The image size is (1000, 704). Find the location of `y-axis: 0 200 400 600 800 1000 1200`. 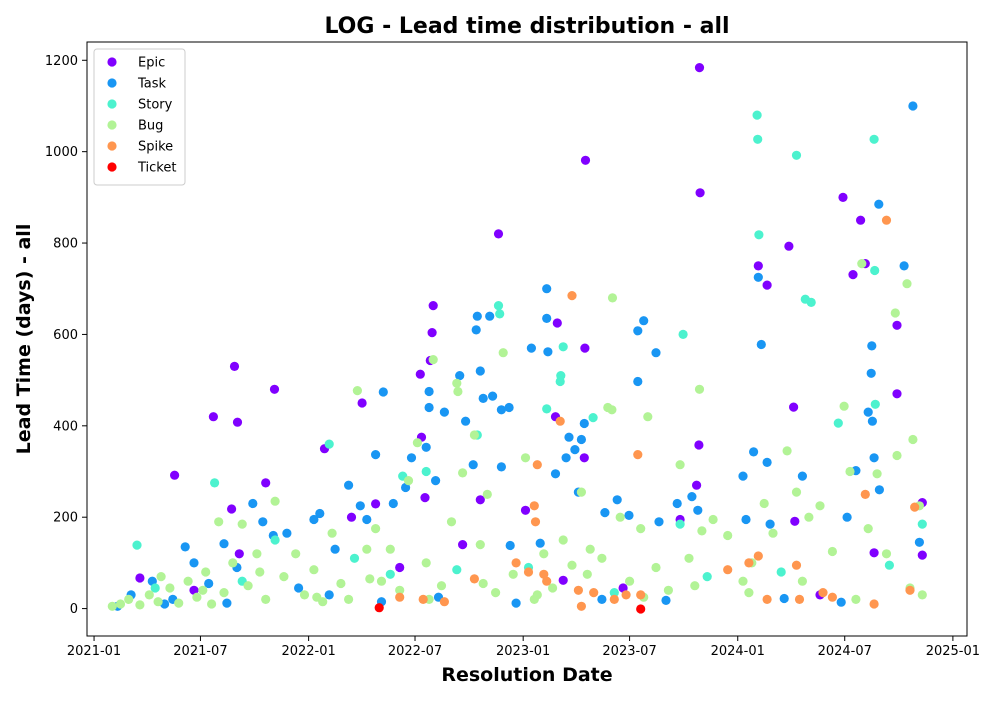

y-axis: 0 200 400 600 800 1000 1200 is located at coordinates (66, 335).